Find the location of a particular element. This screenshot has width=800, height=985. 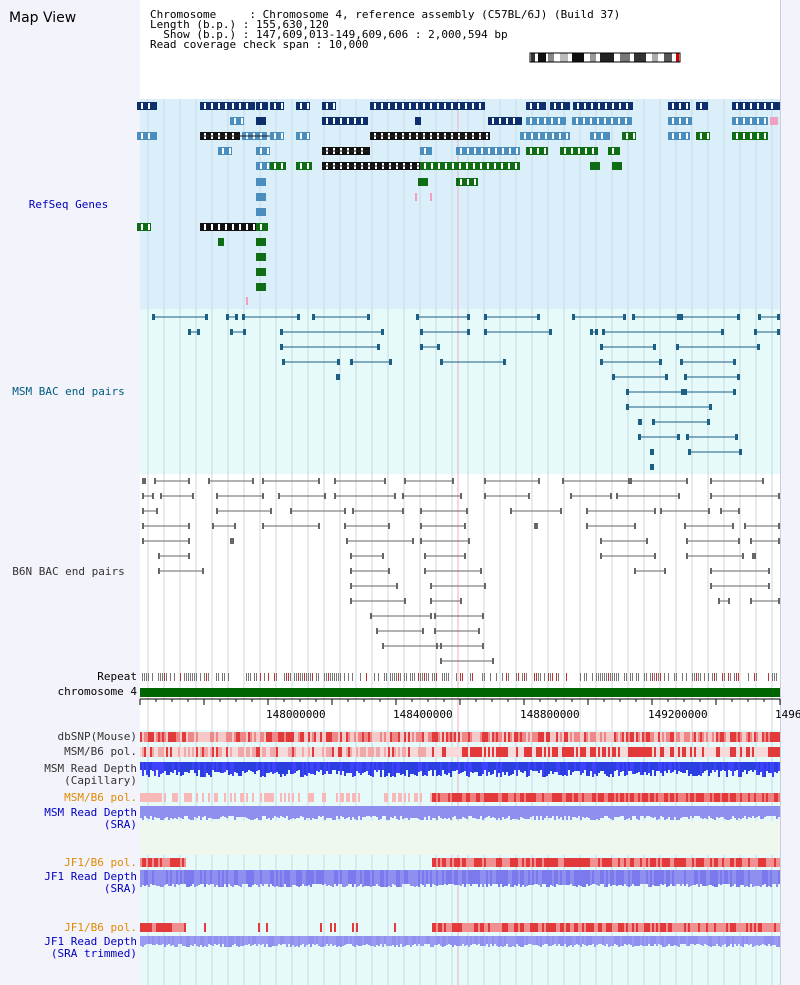

b6n-bac-label: B6N BAC end pairs is located at coordinates (68, 571).